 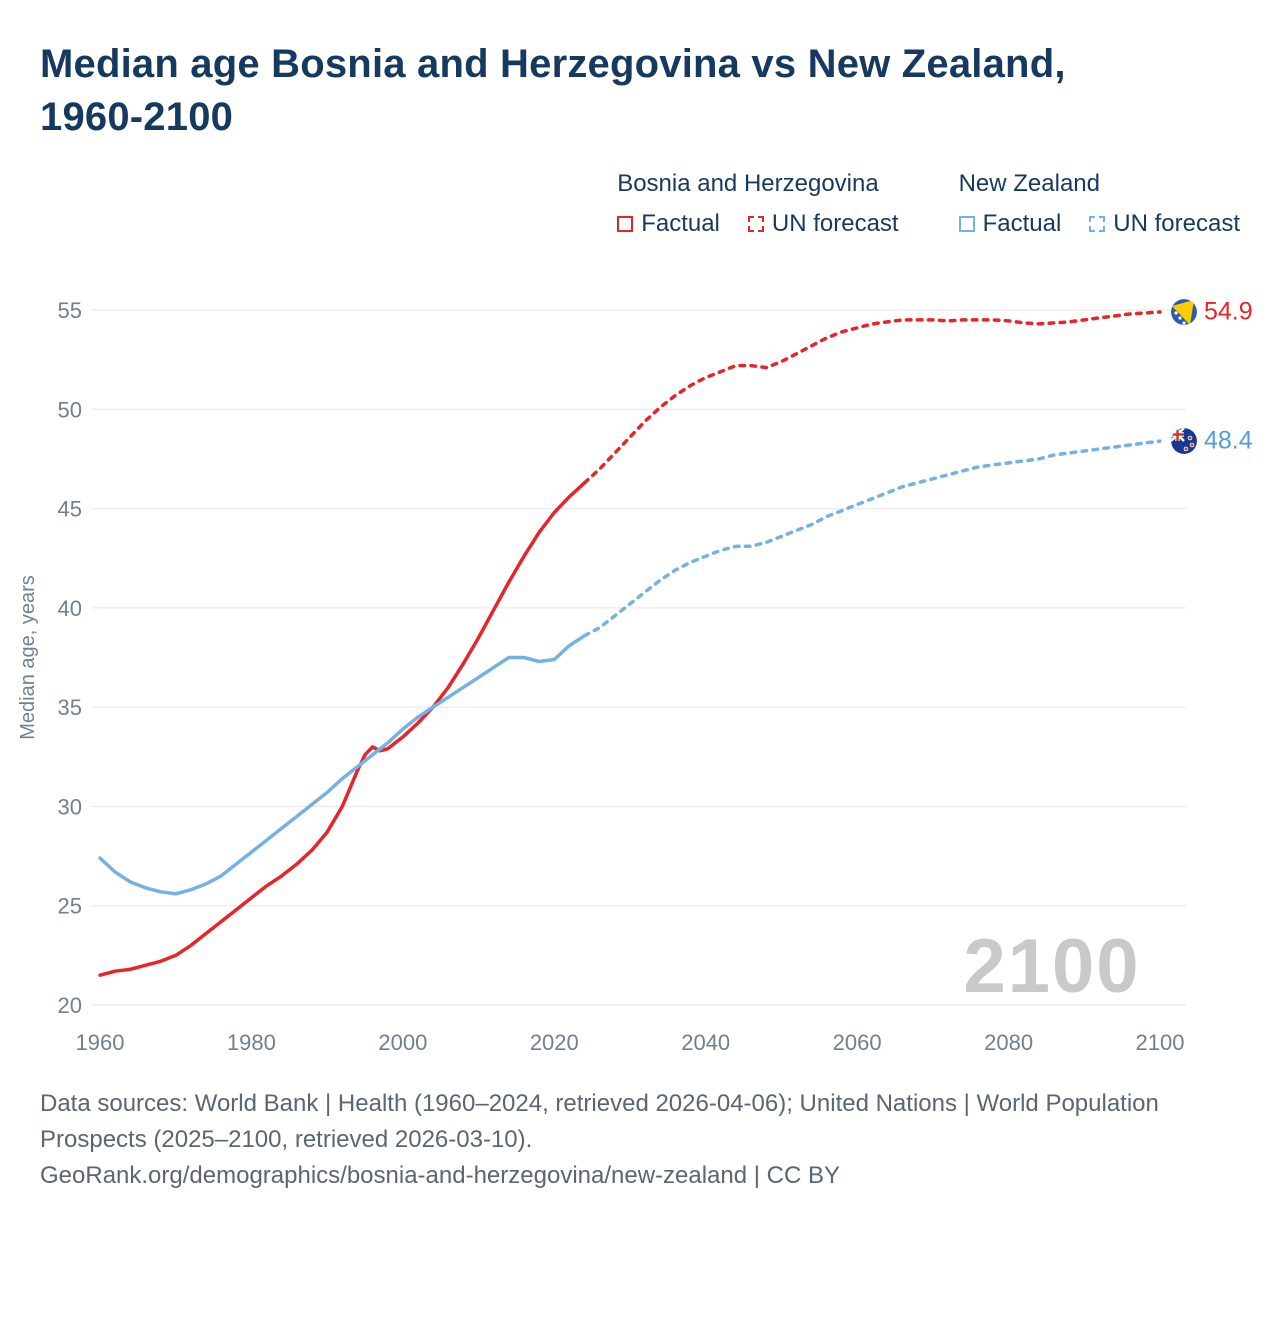 I want to click on y-tick-label: 30, so click(x=70, y=806).